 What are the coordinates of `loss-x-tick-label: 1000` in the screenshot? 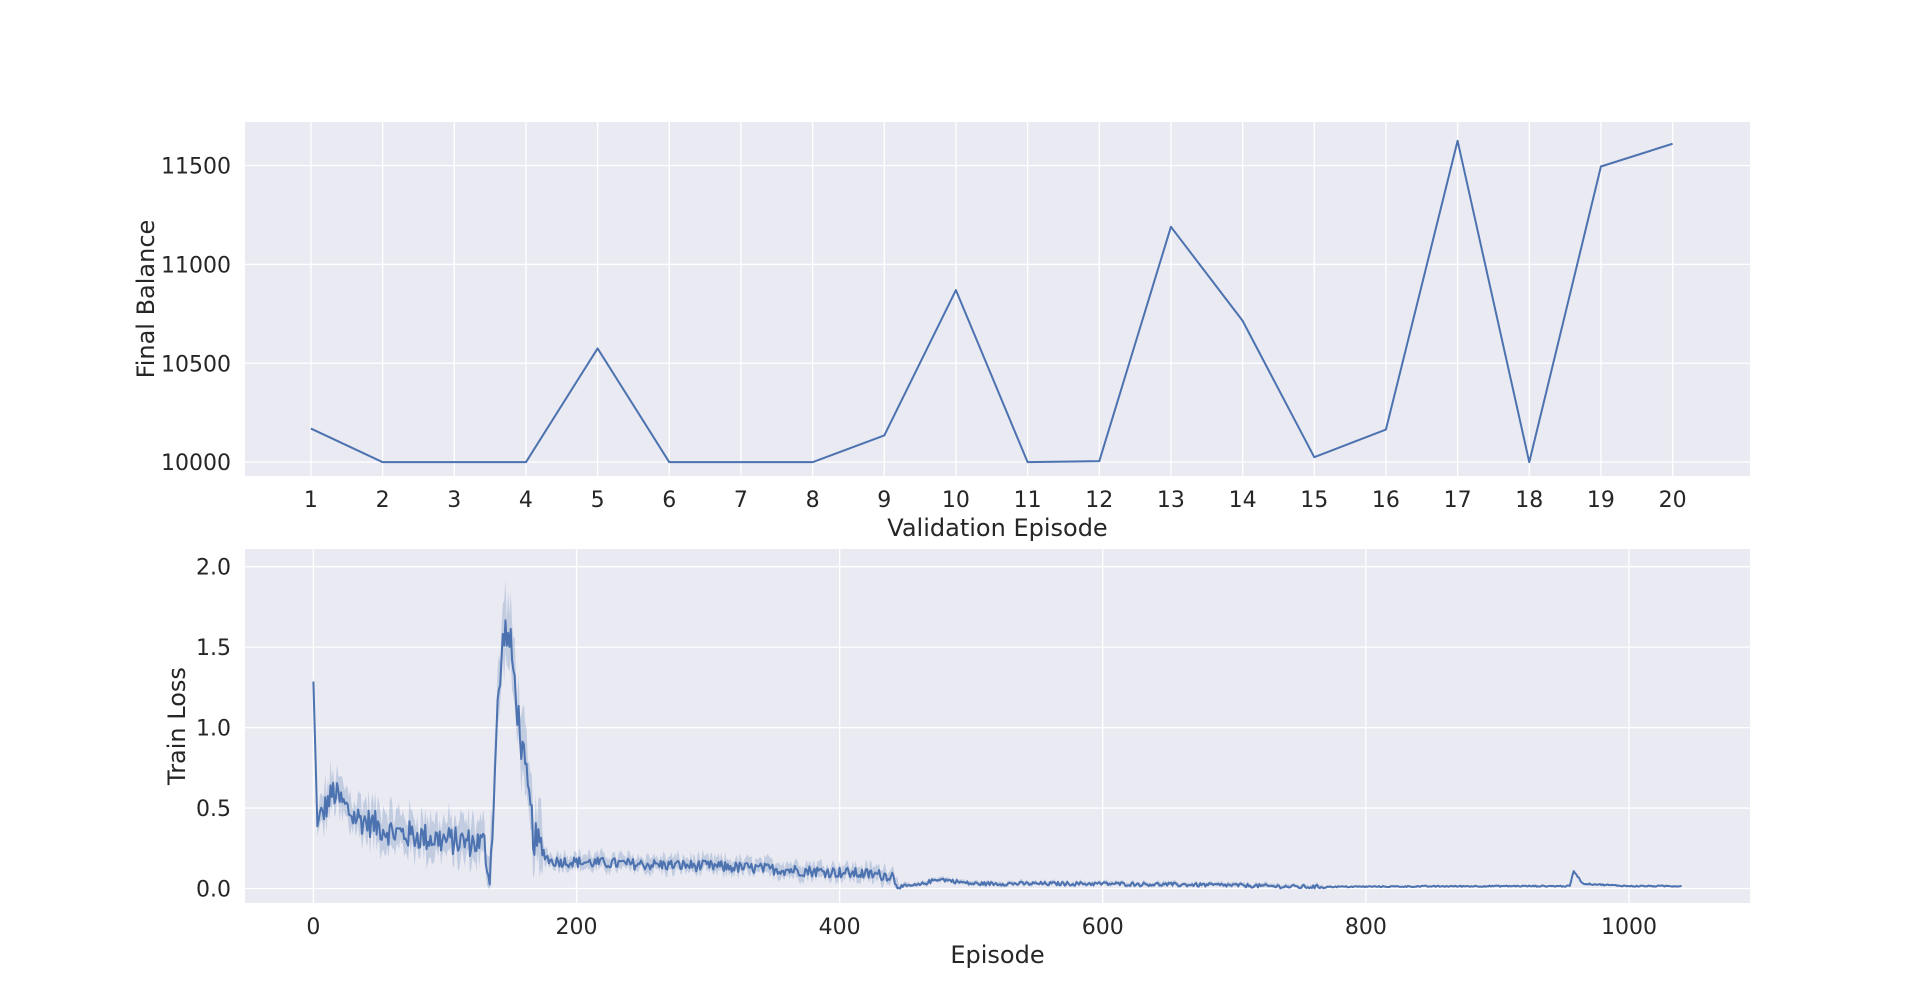 It's located at (1629, 927).